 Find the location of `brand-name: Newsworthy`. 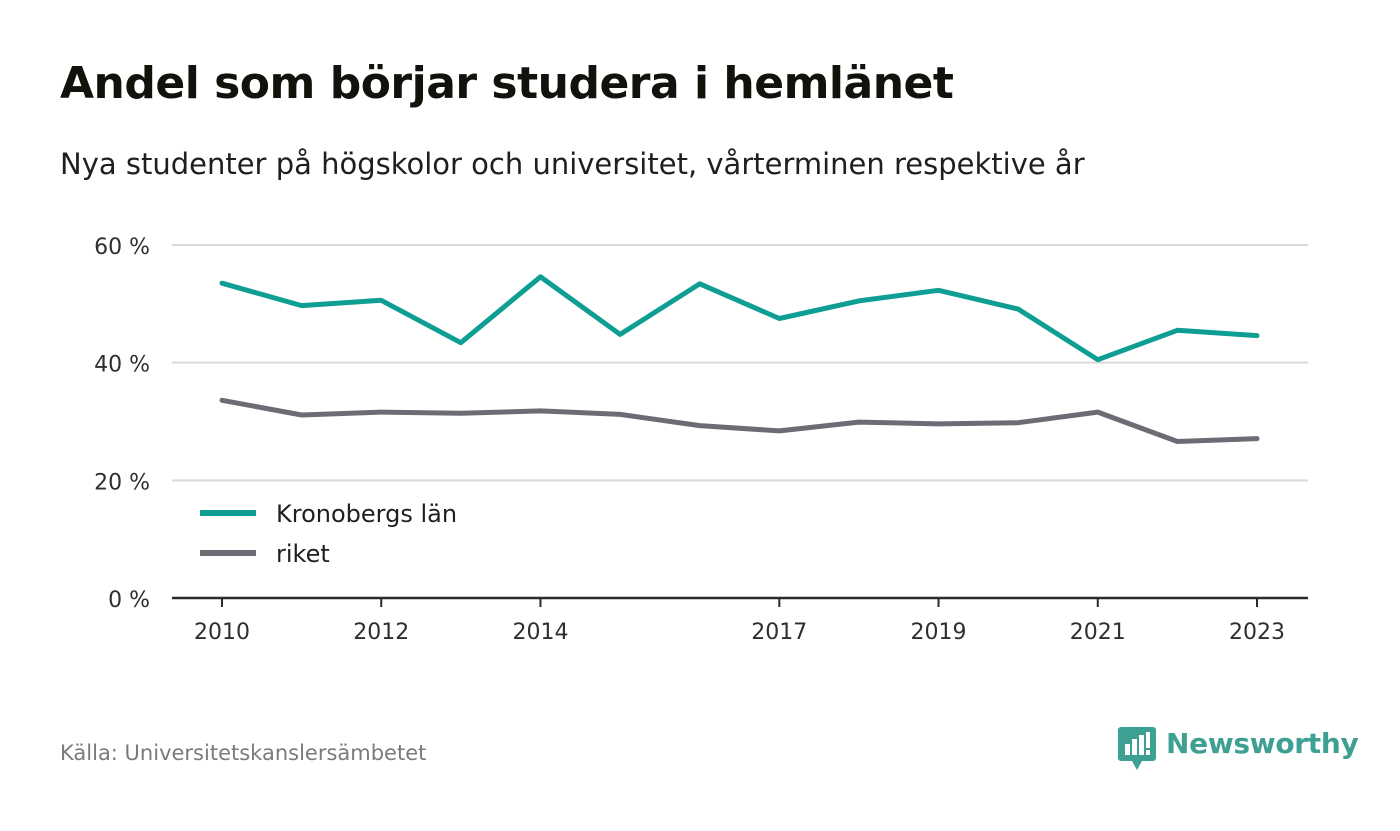

brand-name: Newsworthy is located at coordinates (1262, 743).